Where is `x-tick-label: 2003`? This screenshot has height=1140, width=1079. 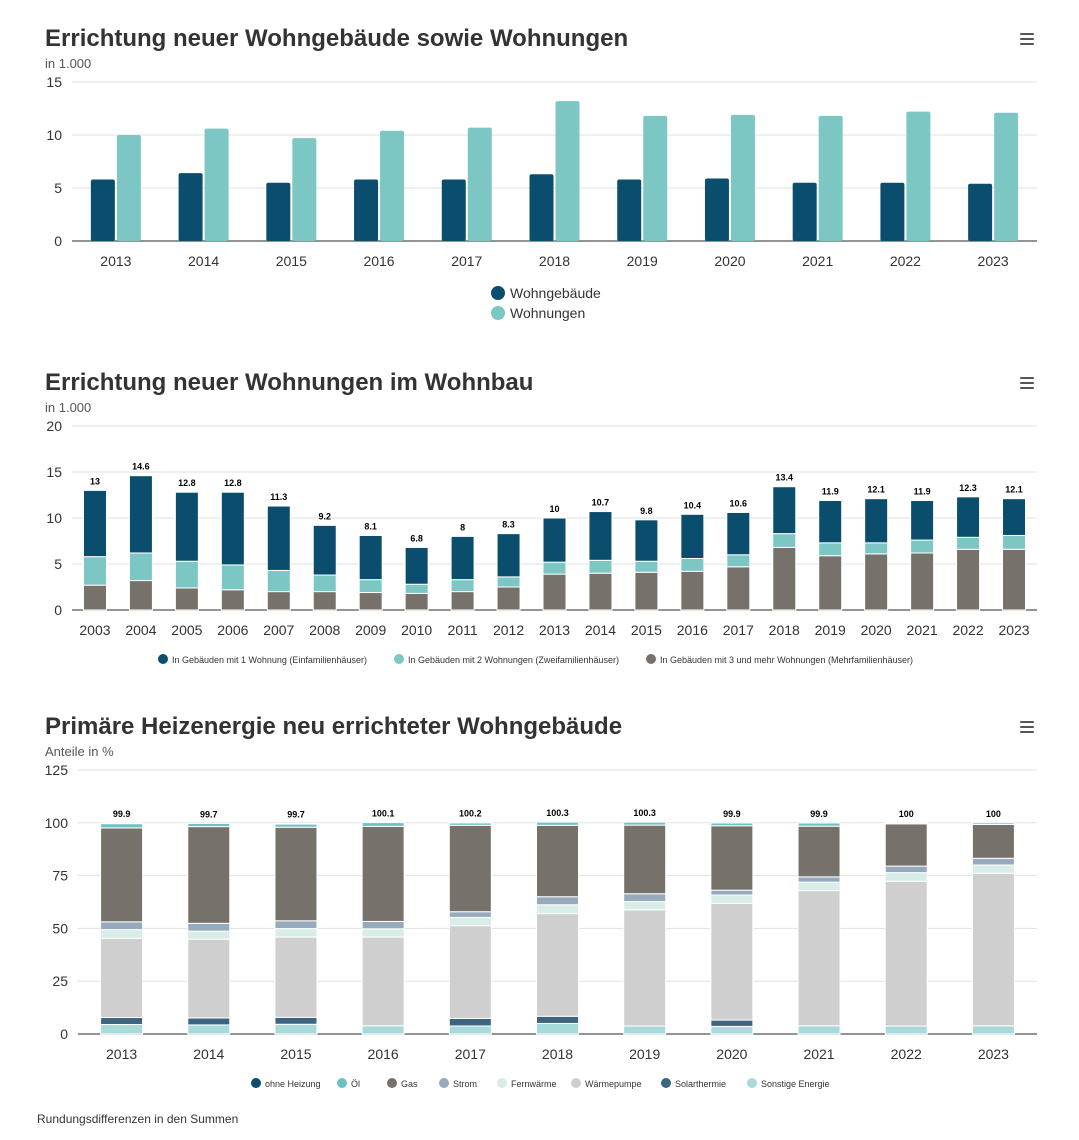 x-tick-label: 2003 is located at coordinates (94, 630).